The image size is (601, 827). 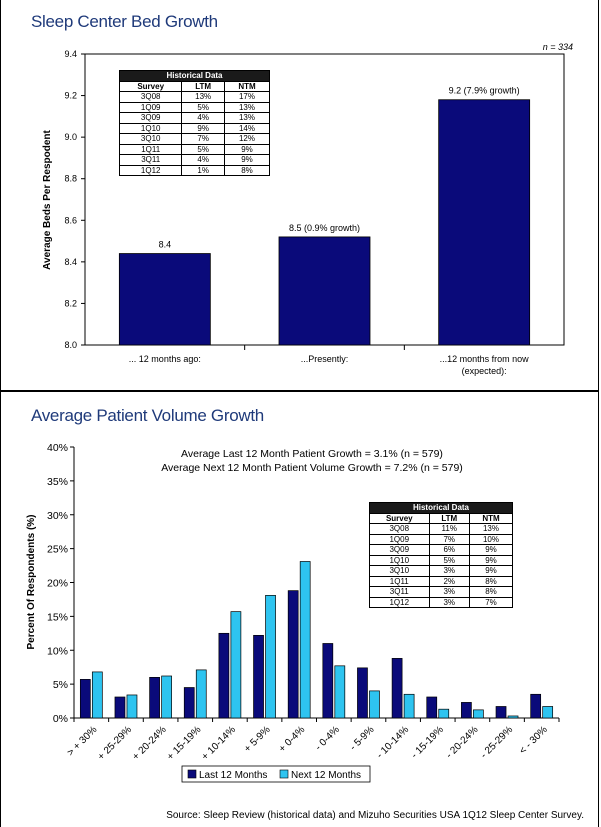 I want to click on x-tick-label: ... 12 months ago:, so click(x=165, y=359).